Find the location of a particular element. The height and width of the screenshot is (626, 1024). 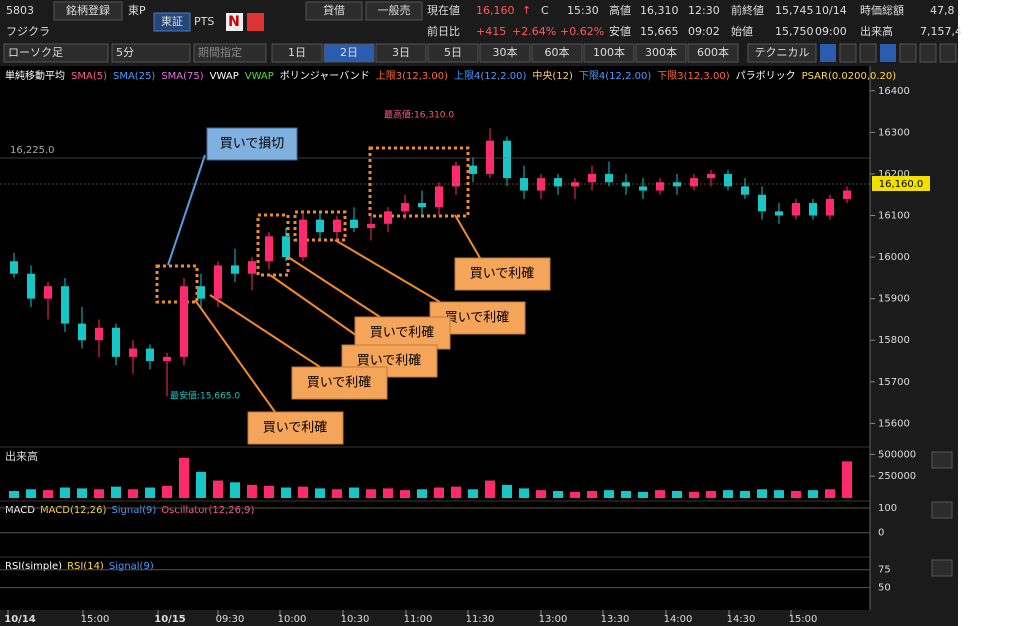

exchange-tab is located at coordinates (172, 22).